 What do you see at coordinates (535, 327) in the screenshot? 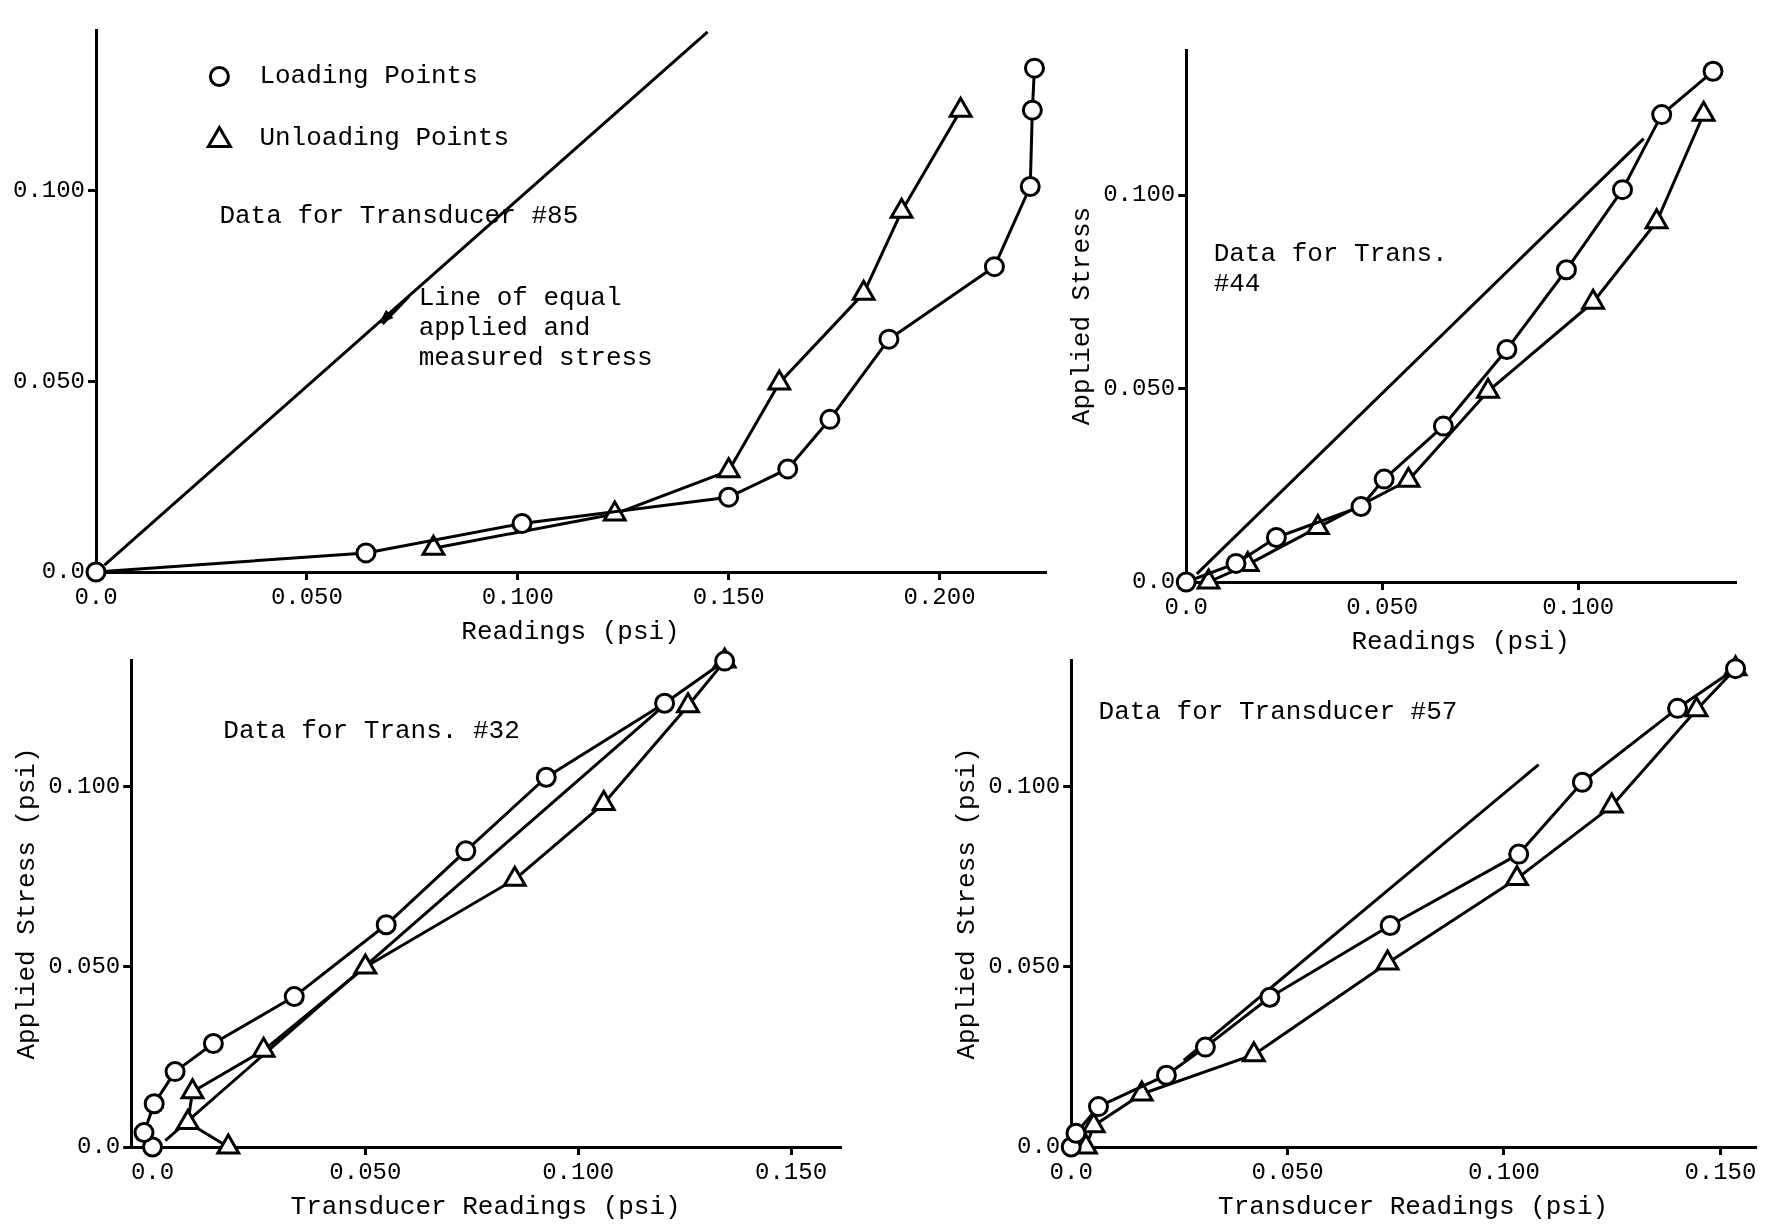
I see `annotation: Line of equal applied and measured stress` at bounding box center [535, 327].